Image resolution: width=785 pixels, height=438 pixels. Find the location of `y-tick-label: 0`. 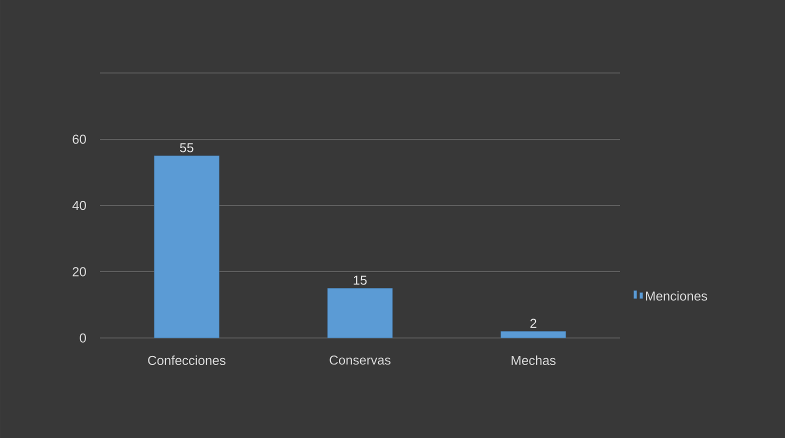

y-tick-label: 0 is located at coordinates (83, 338).